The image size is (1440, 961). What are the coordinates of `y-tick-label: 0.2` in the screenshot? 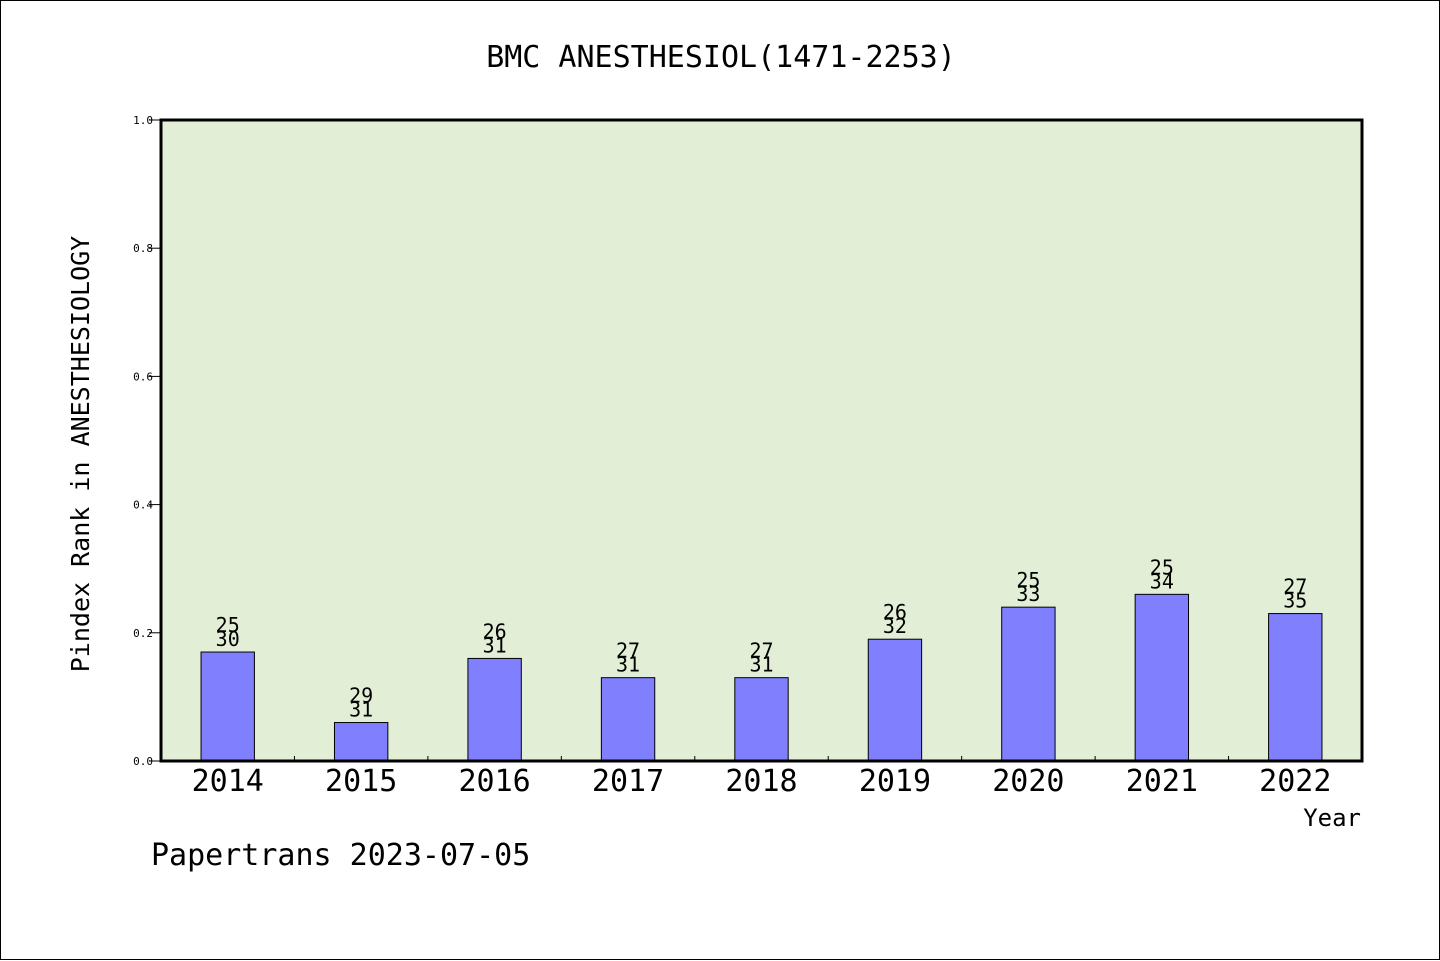 It's located at (143, 633).